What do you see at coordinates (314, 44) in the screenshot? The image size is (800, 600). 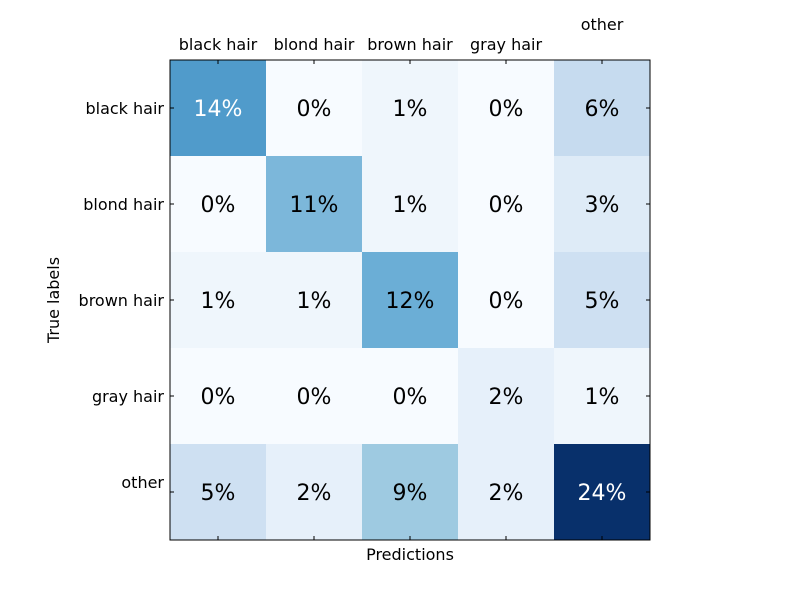 I see `x-tick-label: blond hair` at bounding box center [314, 44].